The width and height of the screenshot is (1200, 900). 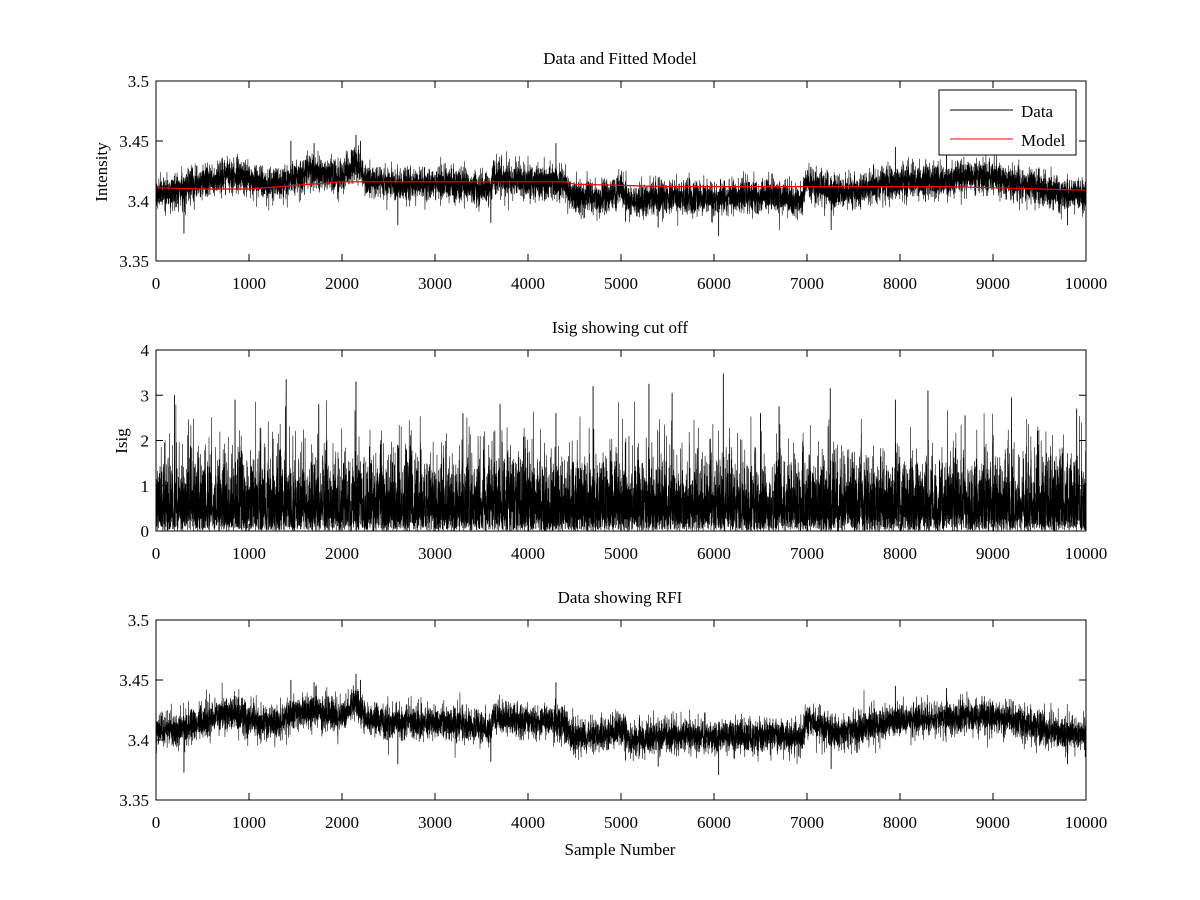 I want to click on legend-box, so click(x=1007, y=122).